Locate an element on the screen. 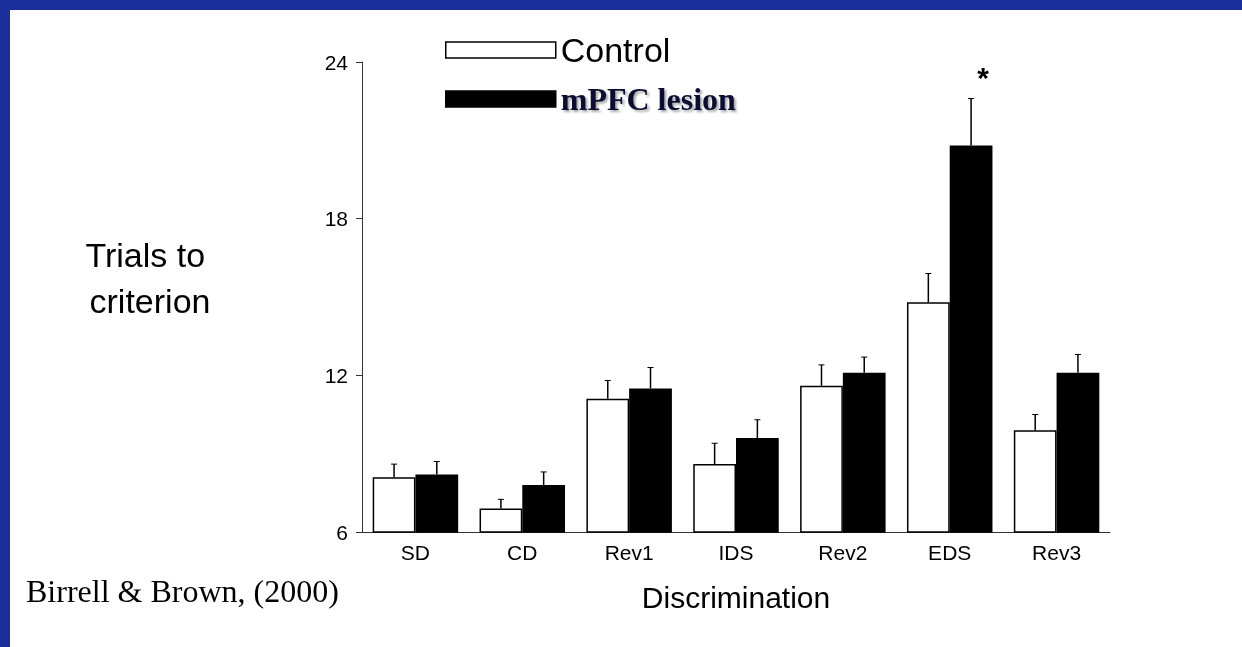  y-axis-title: Trials to criterion is located at coordinates (150, 278).